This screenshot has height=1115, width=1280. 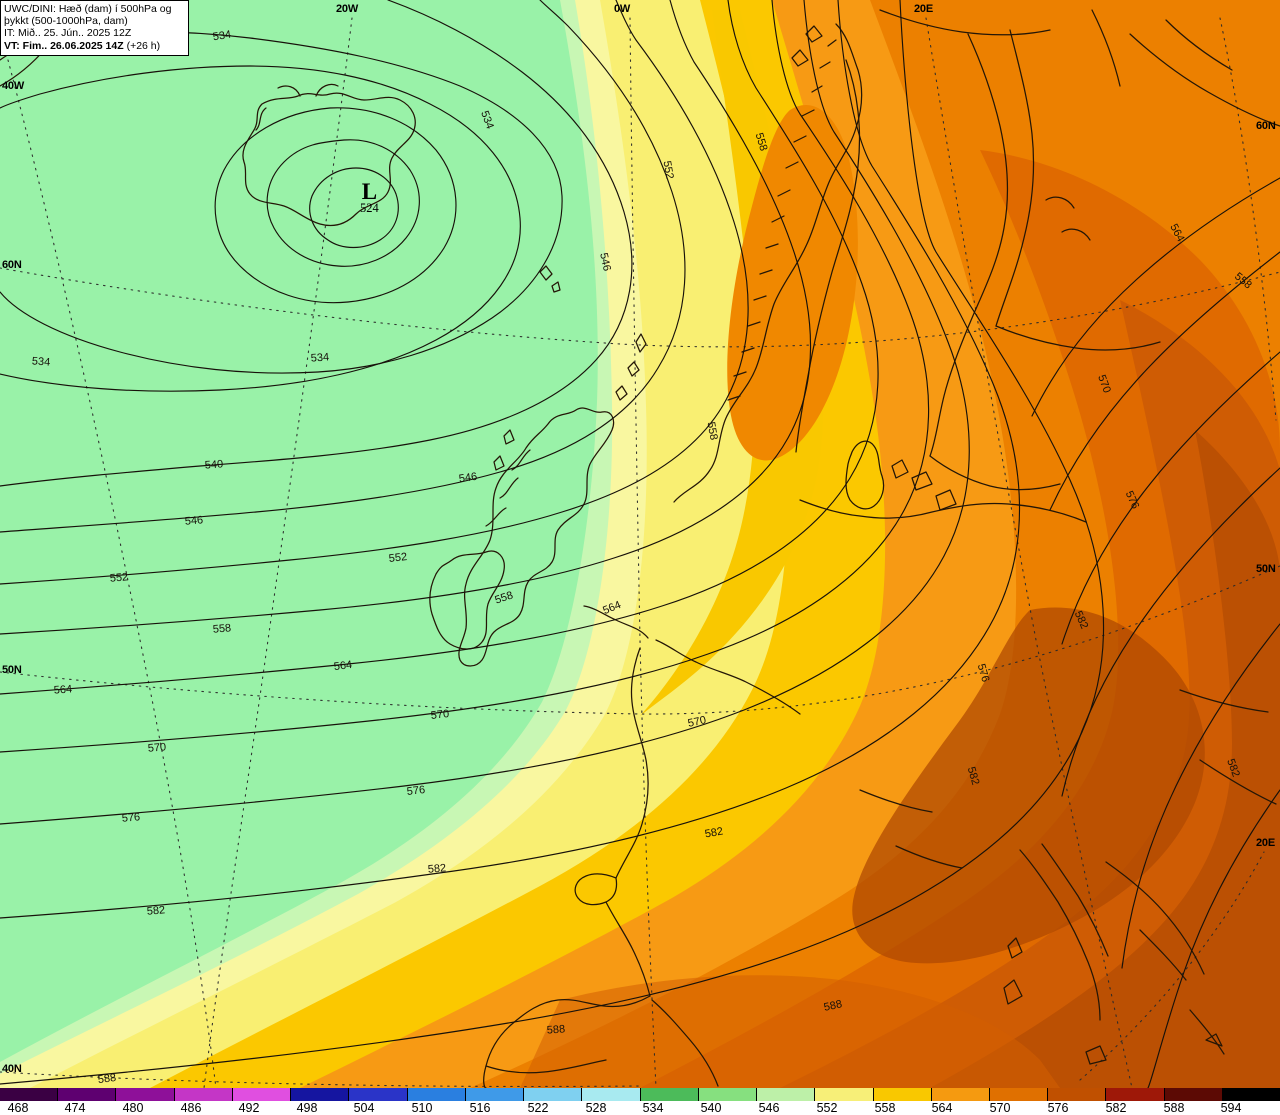 What do you see at coordinates (131, 818) in the screenshot?
I see `contour-label-576-25: 576` at bounding box center [131, 818].